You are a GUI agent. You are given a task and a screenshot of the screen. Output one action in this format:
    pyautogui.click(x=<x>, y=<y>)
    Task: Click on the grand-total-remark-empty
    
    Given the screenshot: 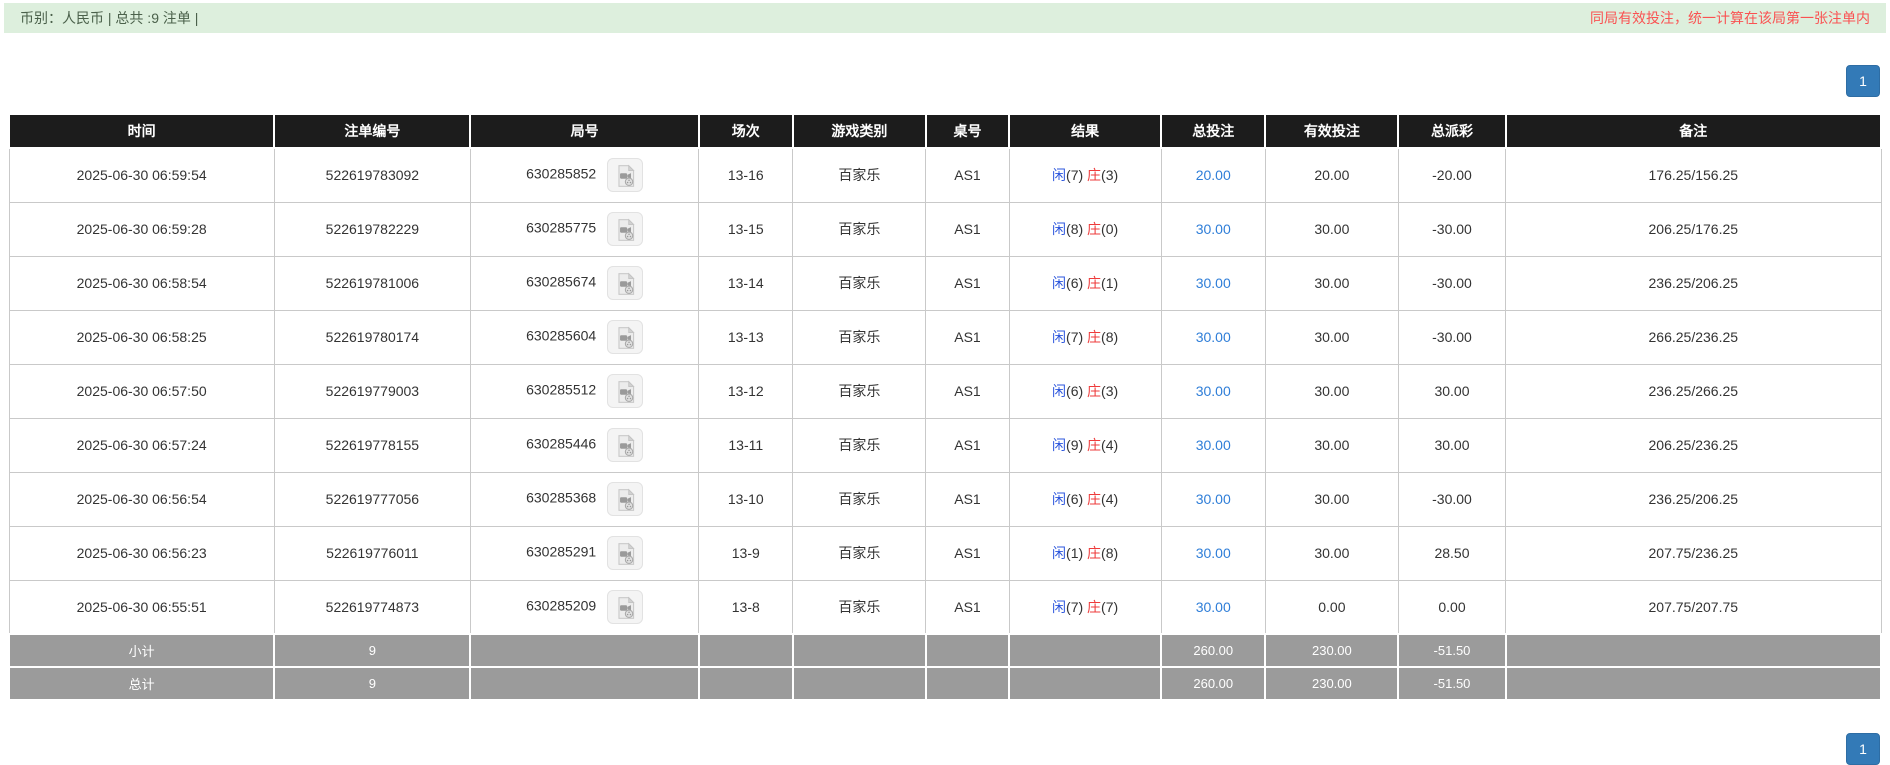 What is the action you would take?
    pyautogui.click(x=1693, y=683)
    